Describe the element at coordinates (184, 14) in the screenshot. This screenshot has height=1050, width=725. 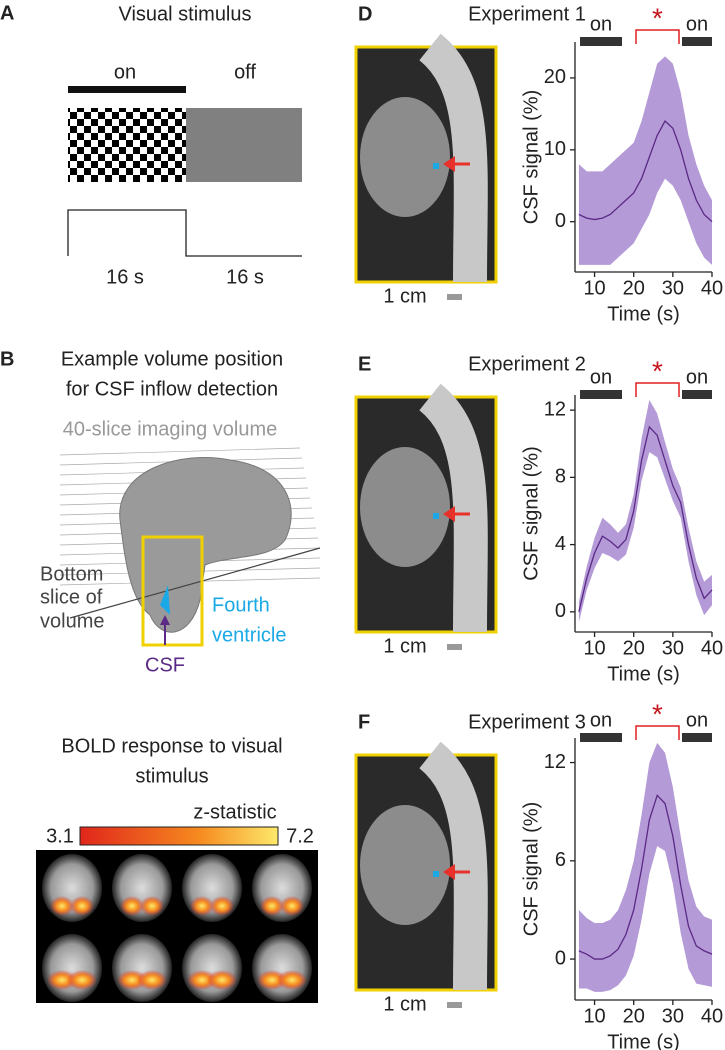
I see `panel-title: Visual stimulus` at that location.